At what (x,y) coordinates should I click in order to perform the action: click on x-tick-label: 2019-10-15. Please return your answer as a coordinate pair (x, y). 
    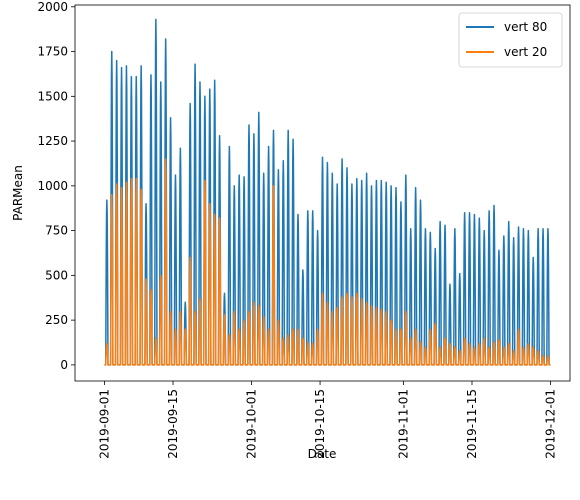
    Looking at the image, I should click on (320, 424).